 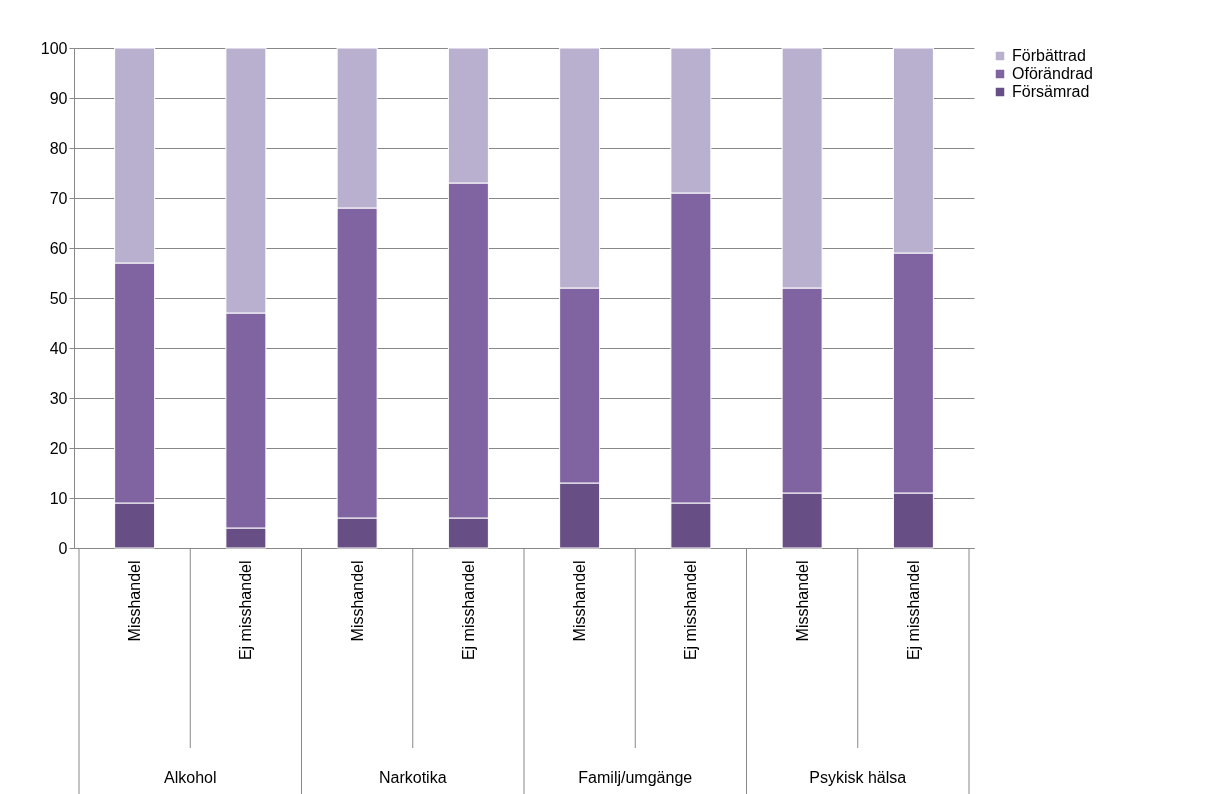 I want to click on y-tick-label: 30, so click(x=58, y=398).